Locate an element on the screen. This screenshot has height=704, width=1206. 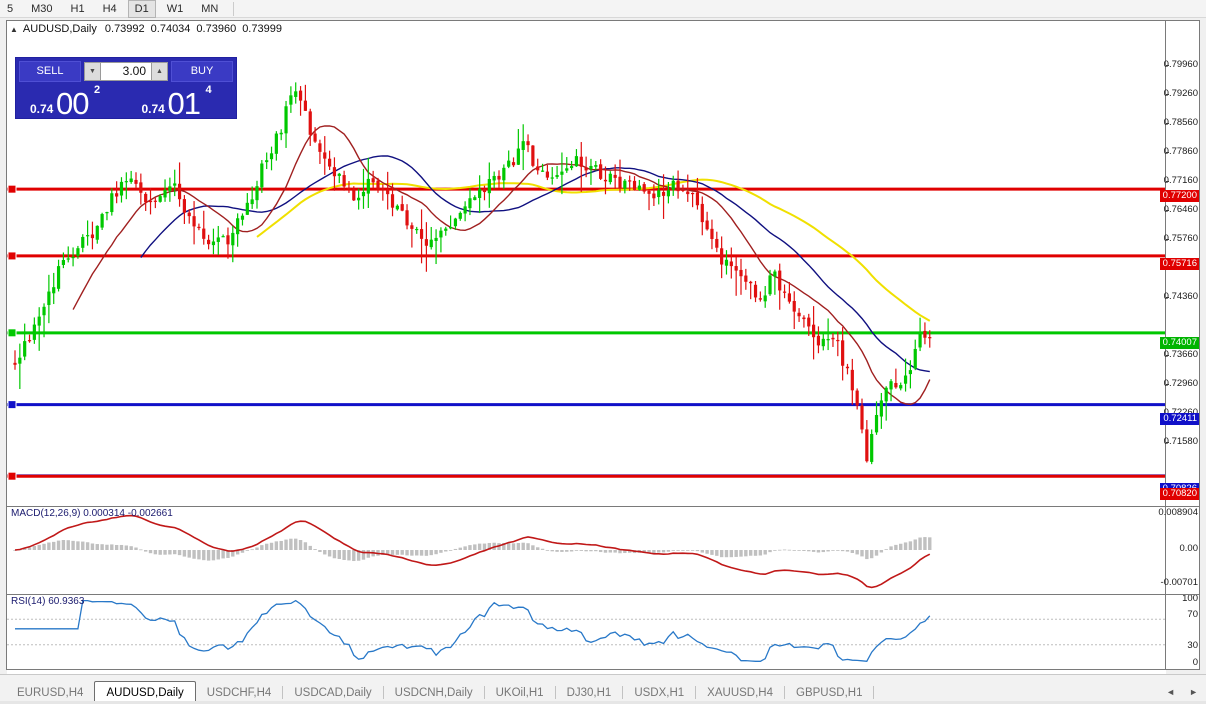
tab-audusd-daily: AUDUSD,Daily is located at coordinates (145, 692).